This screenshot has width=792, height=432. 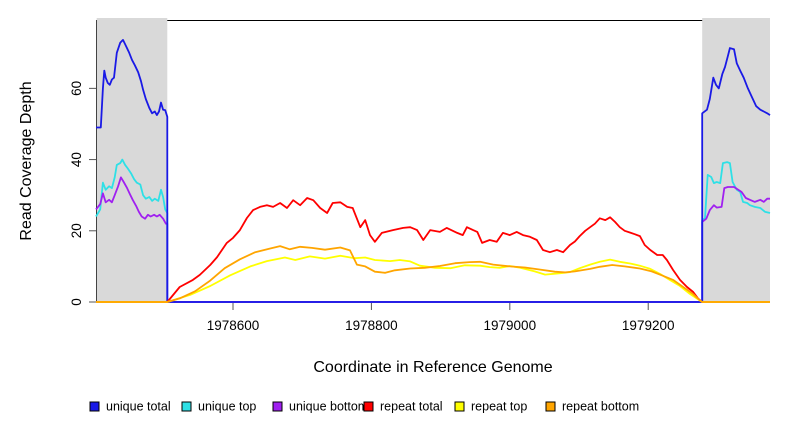 What do you see at coordinates (76, 302) in the screenshot?
I see `y-tick-label: 0` at bounding box center [76, 302].